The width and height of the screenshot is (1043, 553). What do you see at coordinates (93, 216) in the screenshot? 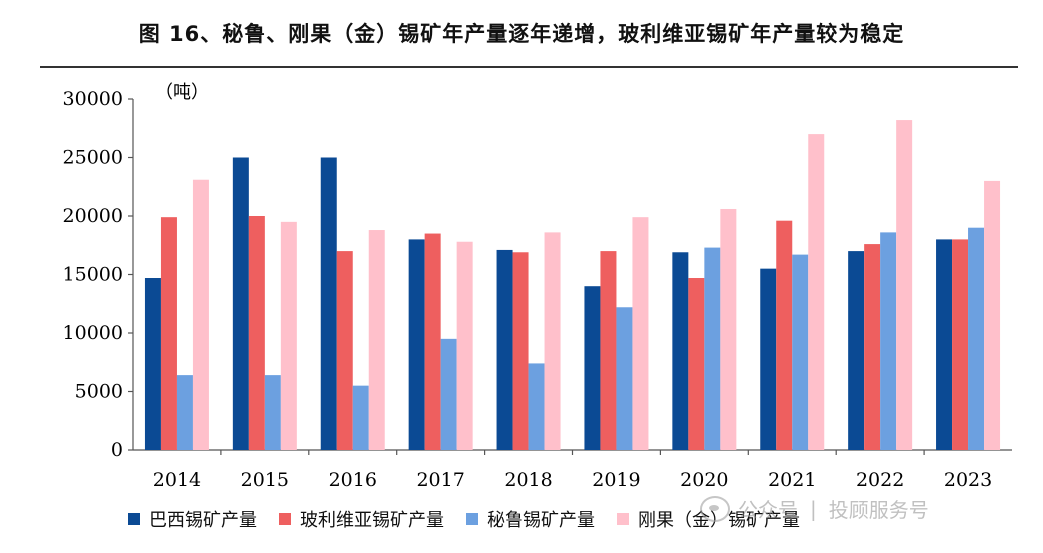
I see `y-tick-label: 20000` at bounding box center [93, 216].